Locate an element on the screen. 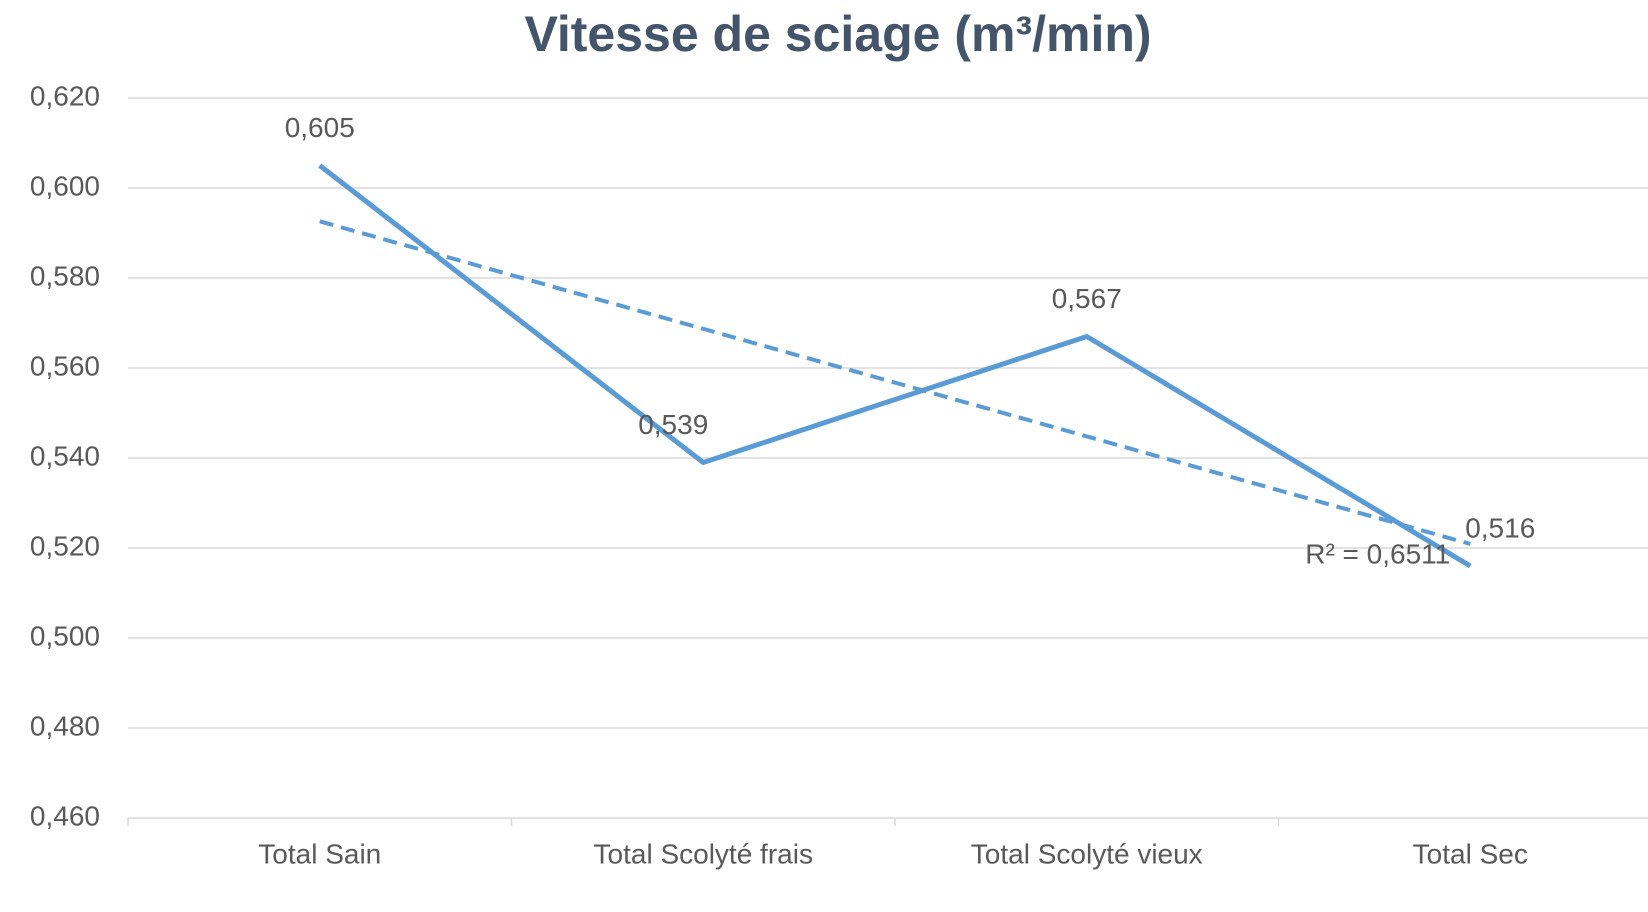 The width and height of the screenshot is (1648, 912). data-label: 0,605 is located at coordinates (320, 127).